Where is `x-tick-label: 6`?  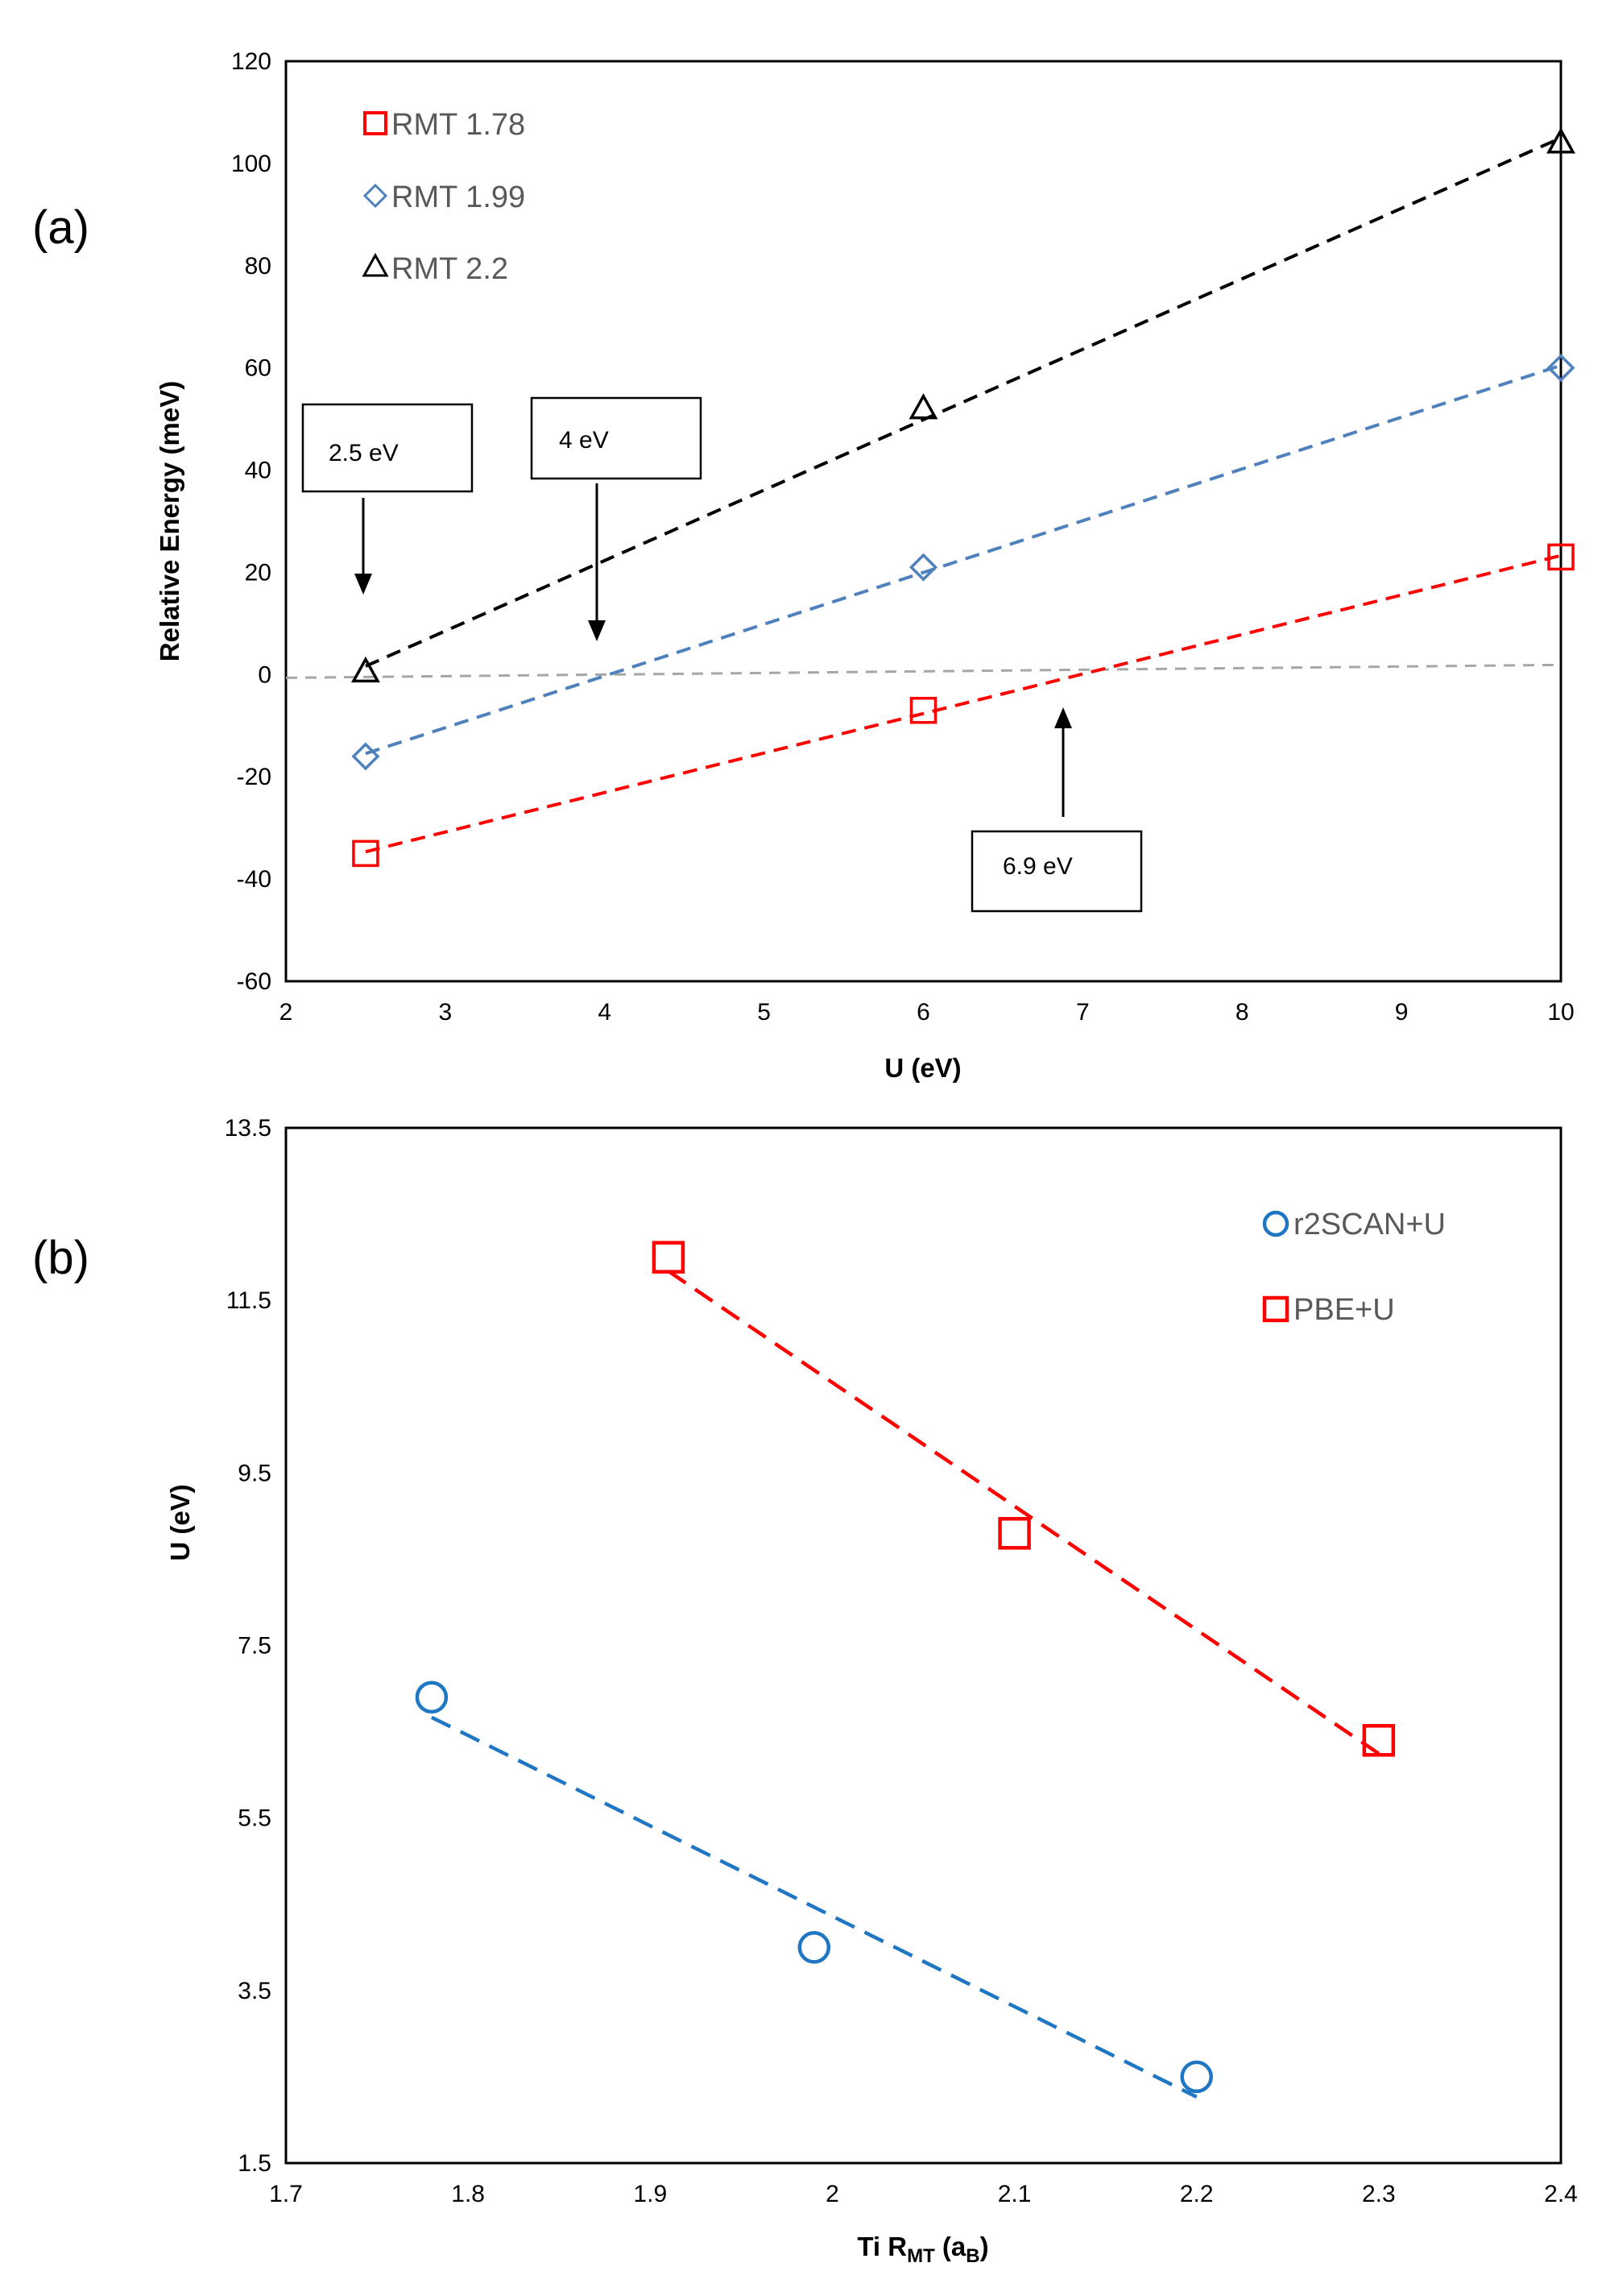
x-tick-label: 6 is located at coordinates (923, 1012).